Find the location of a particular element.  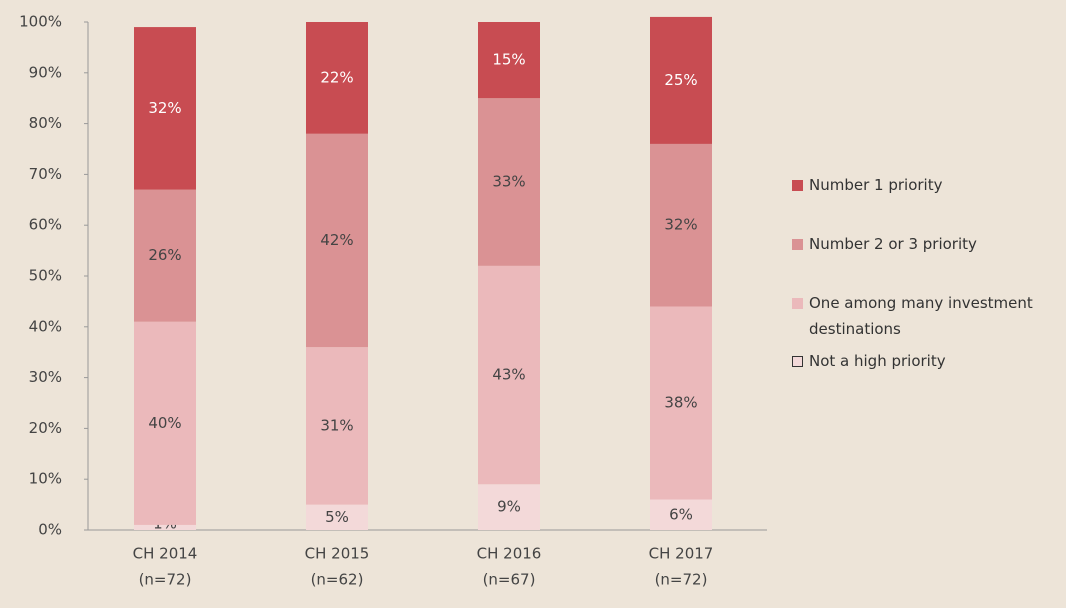

data-label: 40% is located at coordinates (164, 423).